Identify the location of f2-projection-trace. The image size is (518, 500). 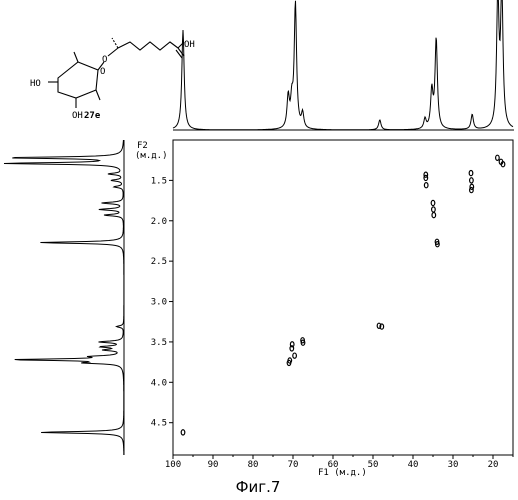
(64, 297).